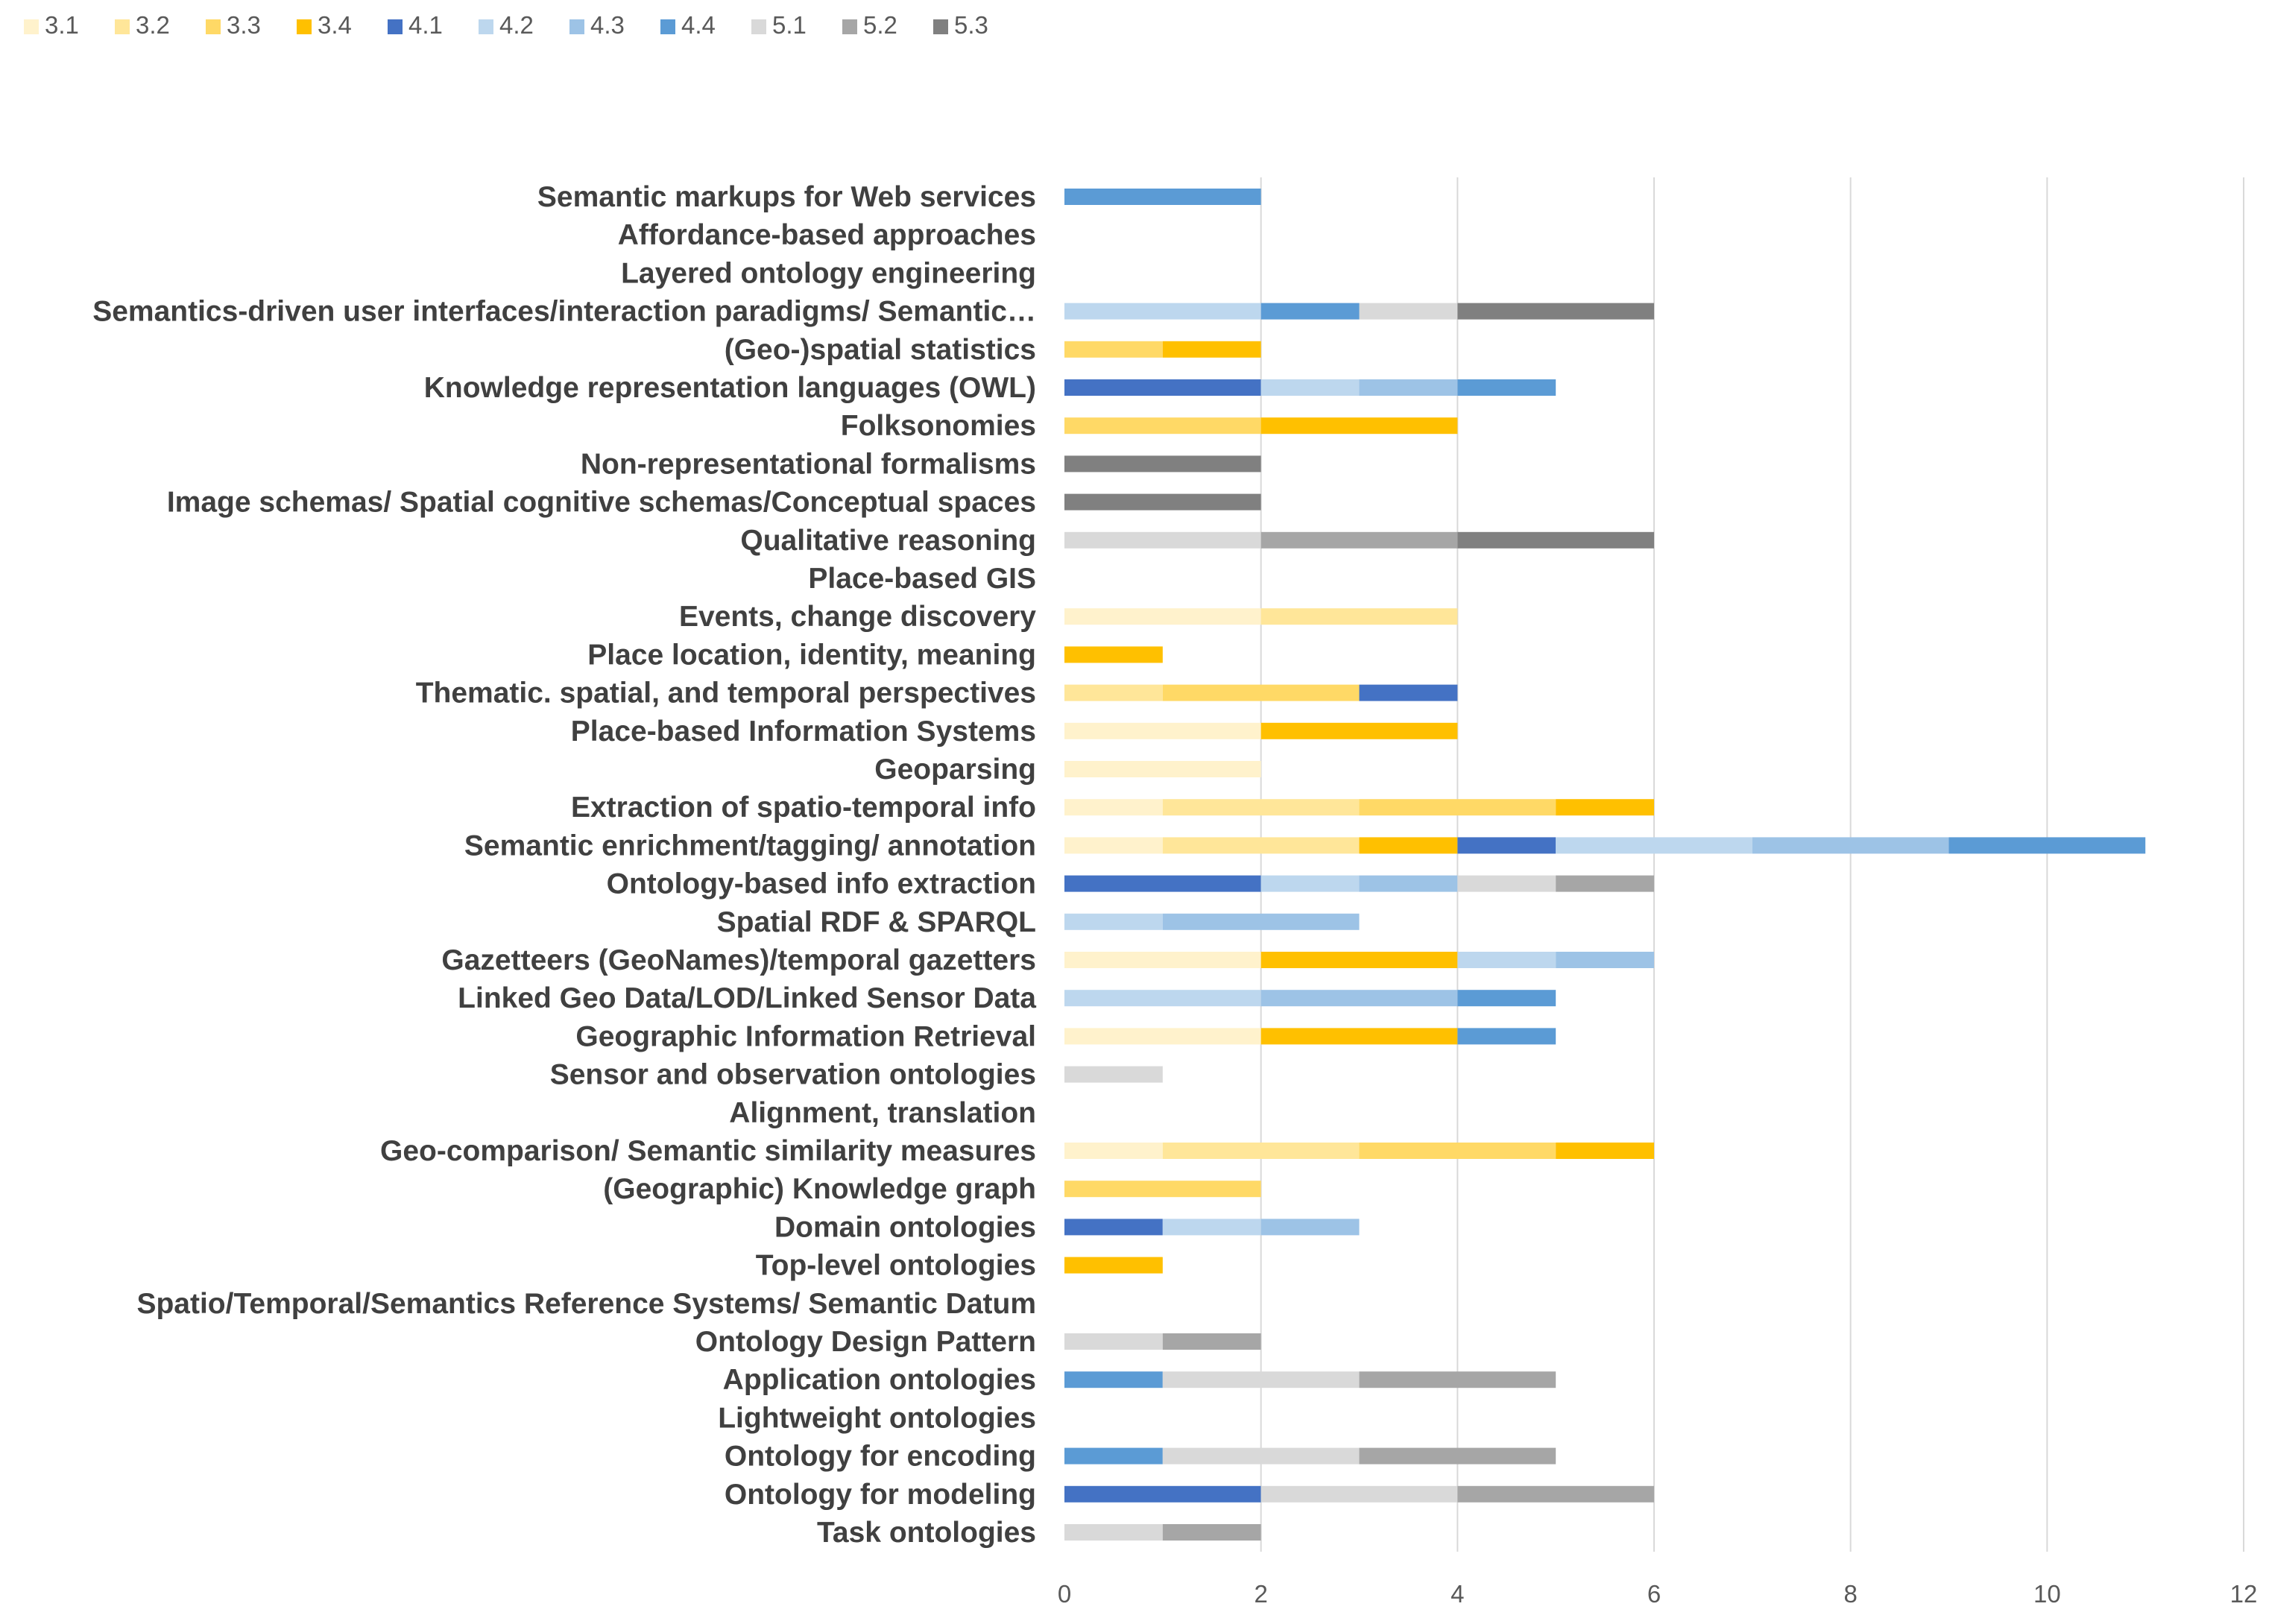 Image resolution: width=2269 pixels, height=1624 pixels. Describe the element at coordinates (426, 25) in the screenshot. I see `legend-label: 4.1` at that location.